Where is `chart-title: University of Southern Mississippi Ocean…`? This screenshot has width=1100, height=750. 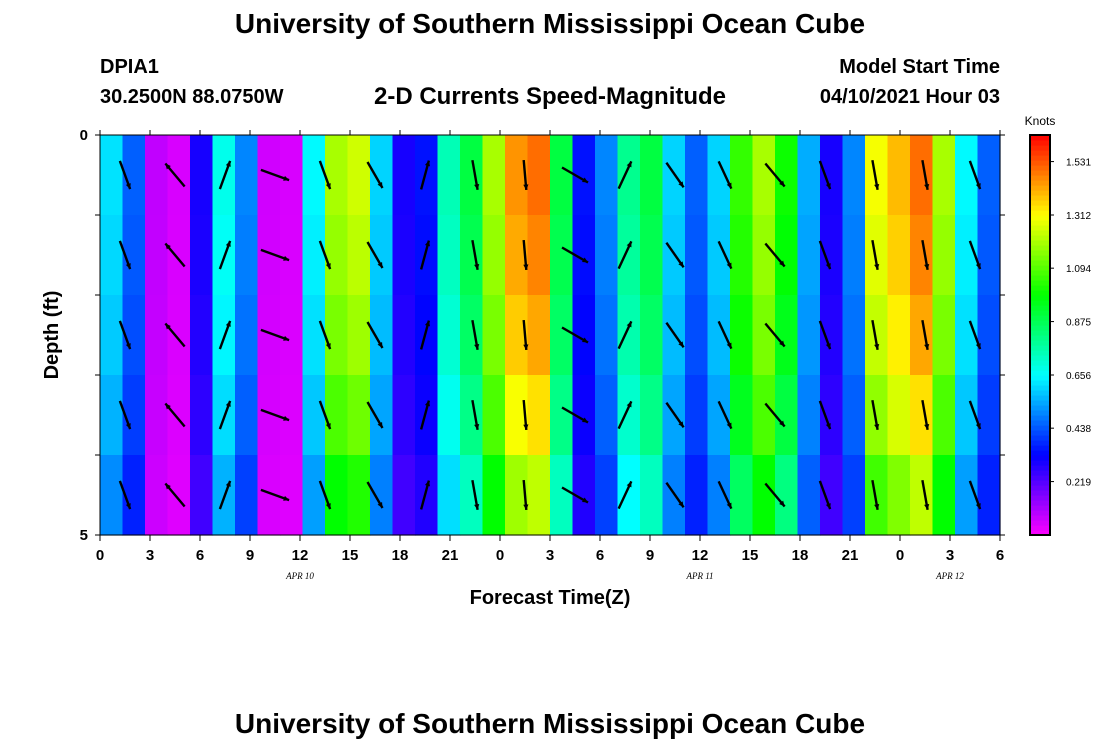
chart-title: University of Southern Mississippi Ocean… is located at coordinates (550, 23).